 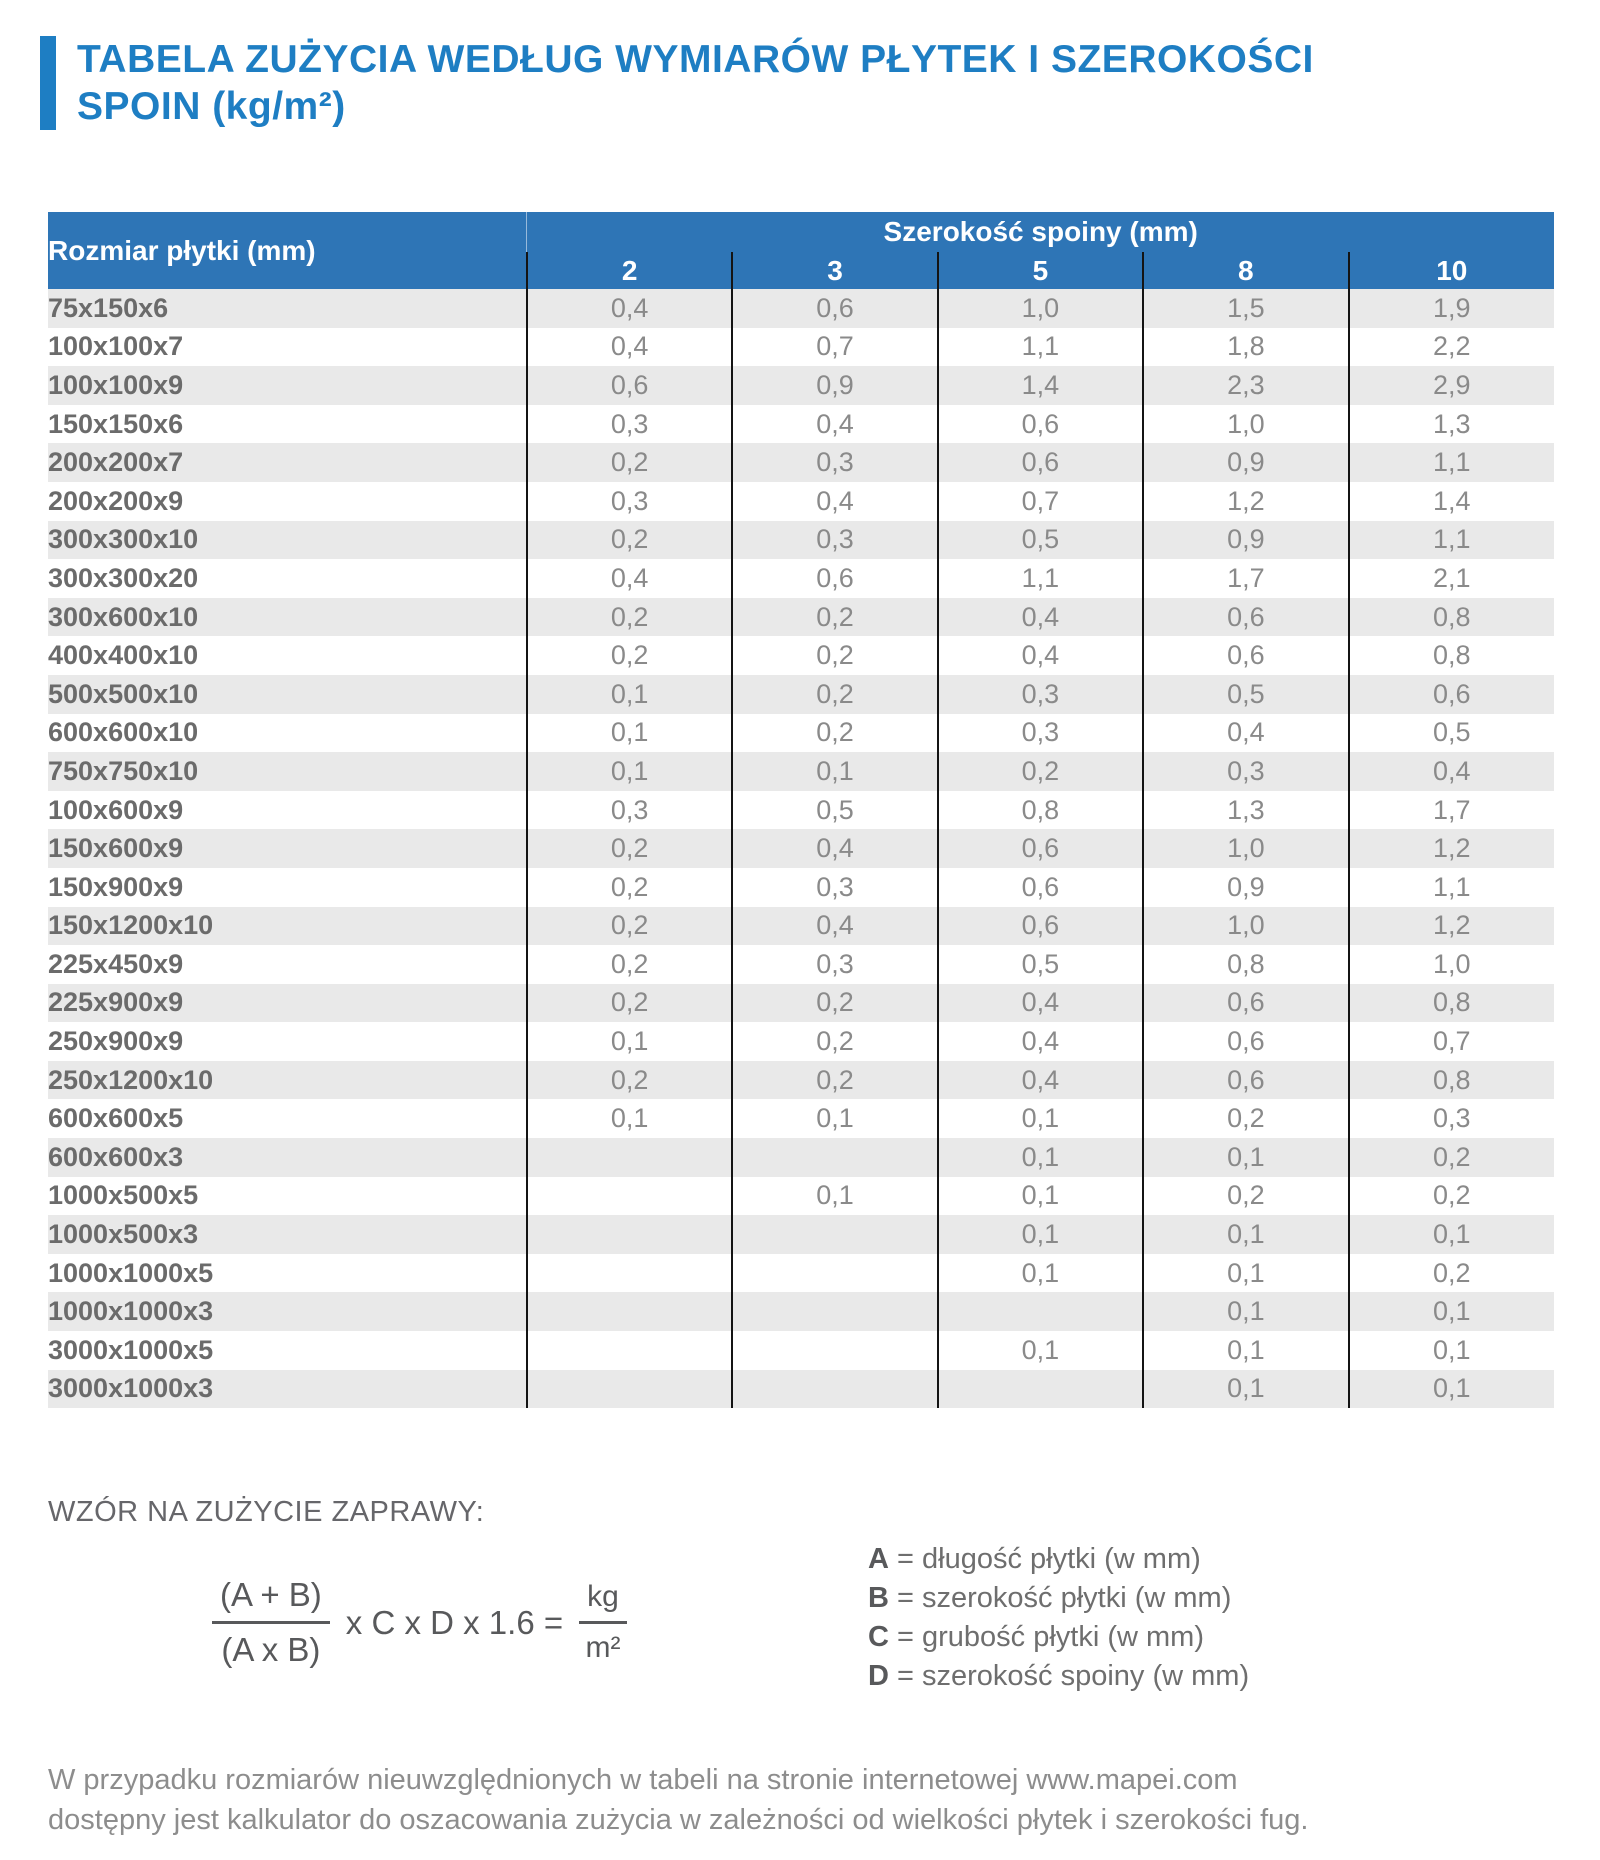 I want to click on joint-width-group-header: Szerokość spoiny (mm), so click(x=1040, y=232).